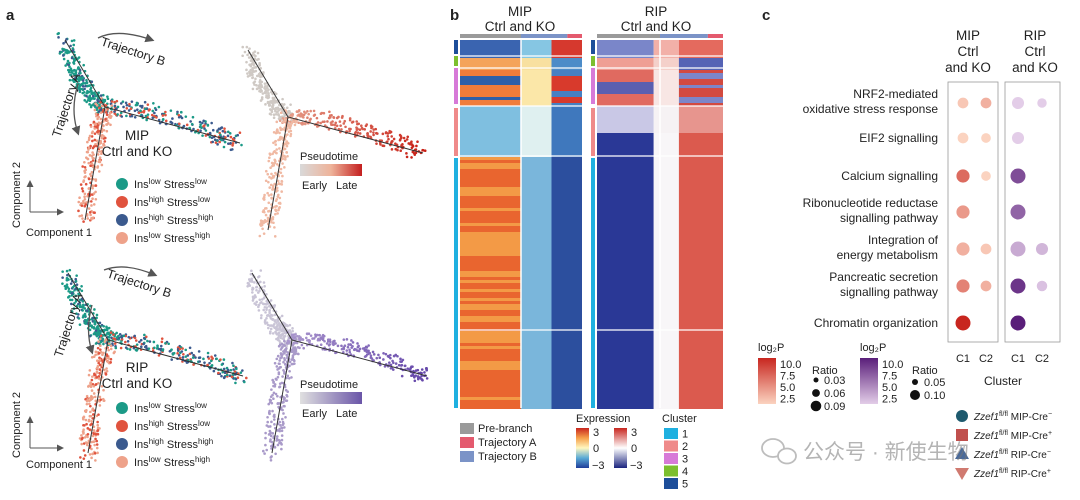  Describe the element at coordinates (925, 371) in the screenshot. I see `rip-ratio-title: Ratio` at that location.